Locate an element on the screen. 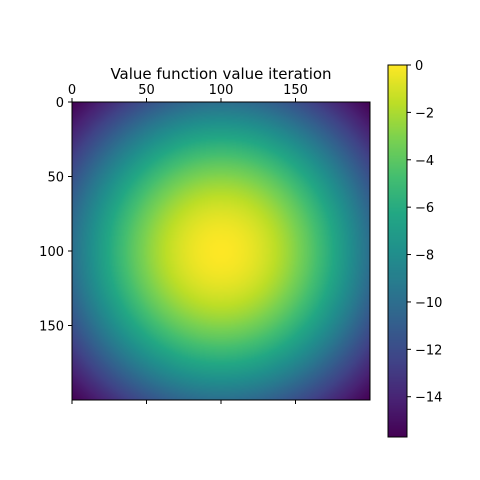 The image size is (480, 480). y-tick-label: 150 is located at coordinates (51, 327).